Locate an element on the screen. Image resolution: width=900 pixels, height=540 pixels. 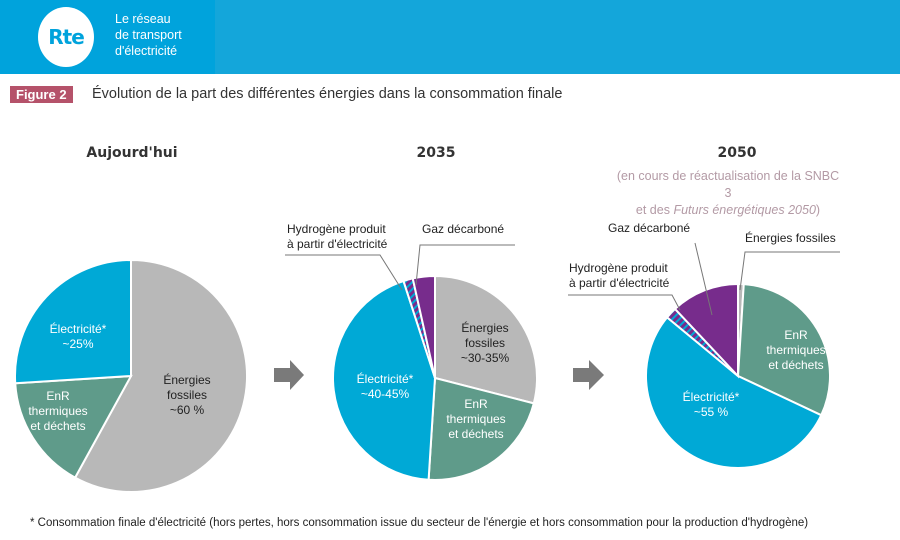
label-gaz-2050: Gaz décarboné is located at coordinates (649, 228).